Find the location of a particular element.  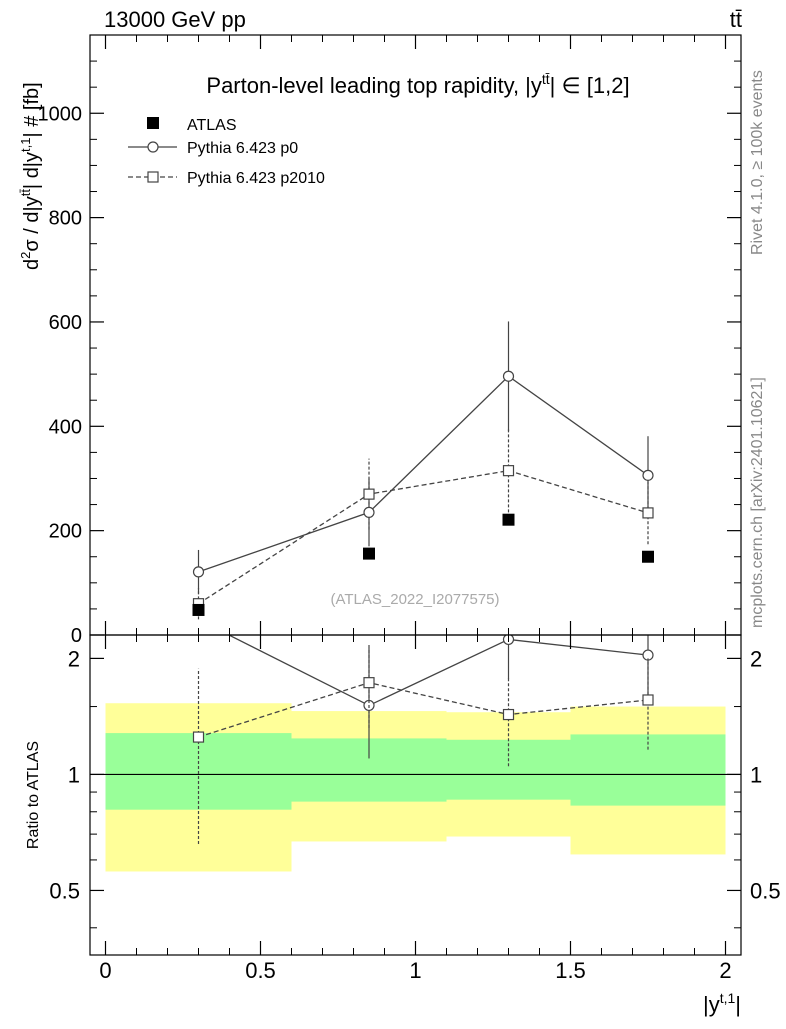

ratio-p2010-line is located at coordinates (423, 709).